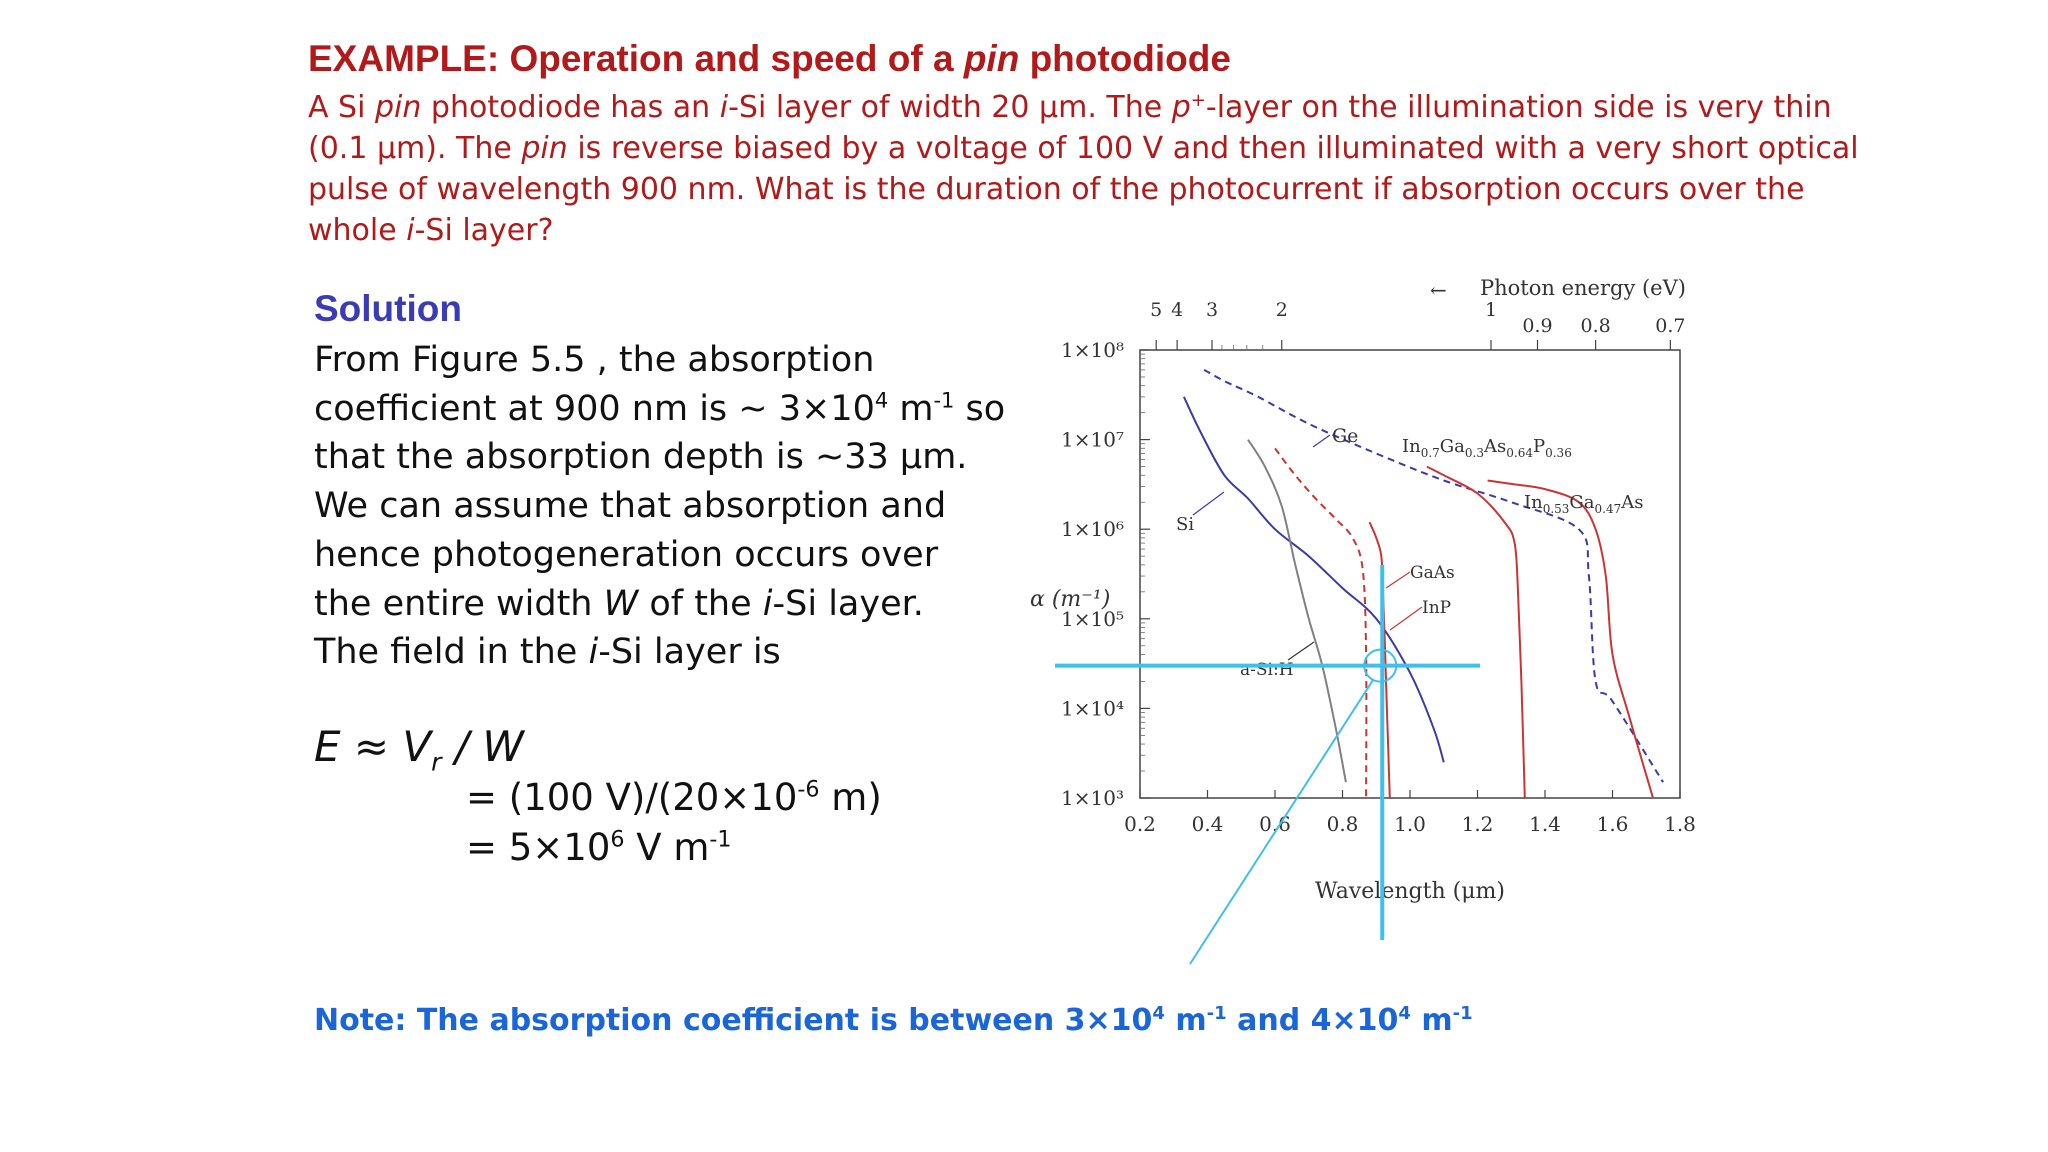  I want to click on leader-ge, so click(1321, 441).